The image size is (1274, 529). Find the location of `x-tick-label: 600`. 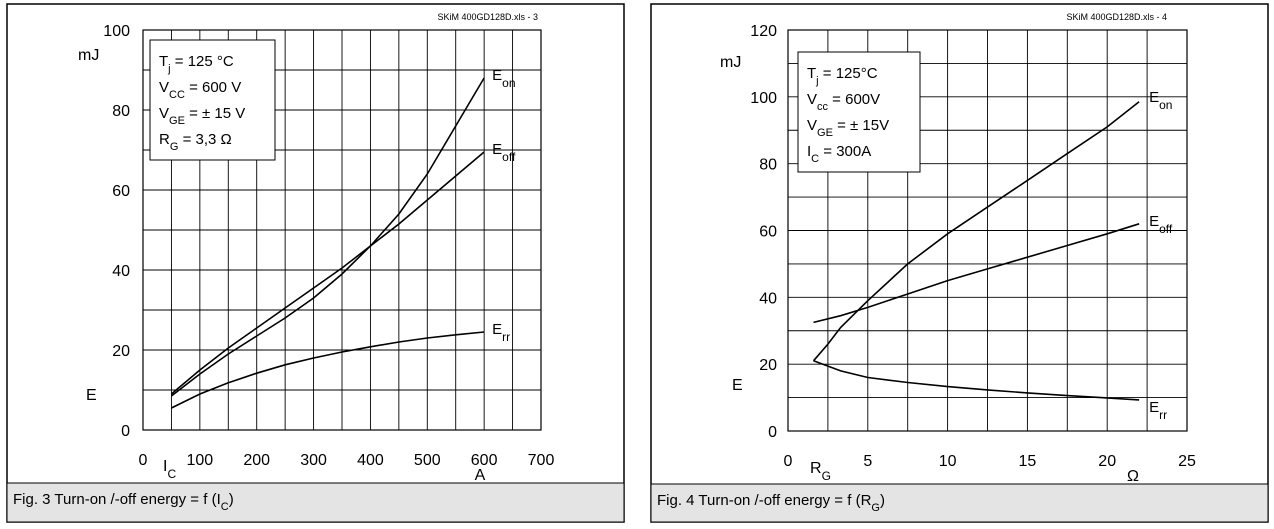

x-tick-label: 600 is located at coordinates (484, 460).